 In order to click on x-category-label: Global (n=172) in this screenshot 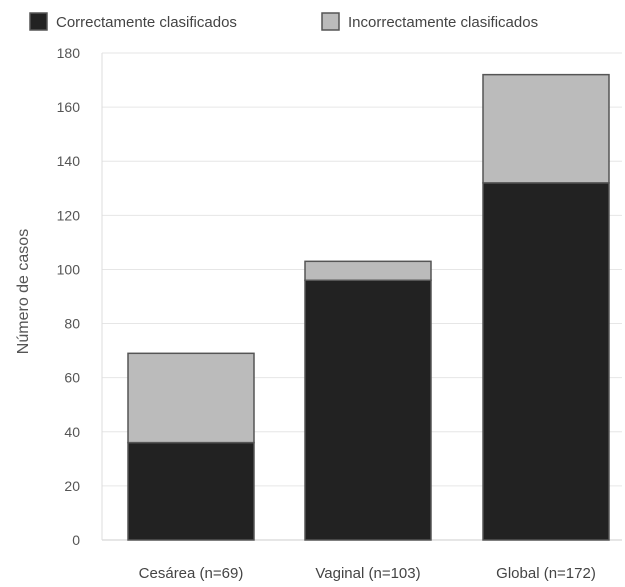, I will do `click(546, 573)`.